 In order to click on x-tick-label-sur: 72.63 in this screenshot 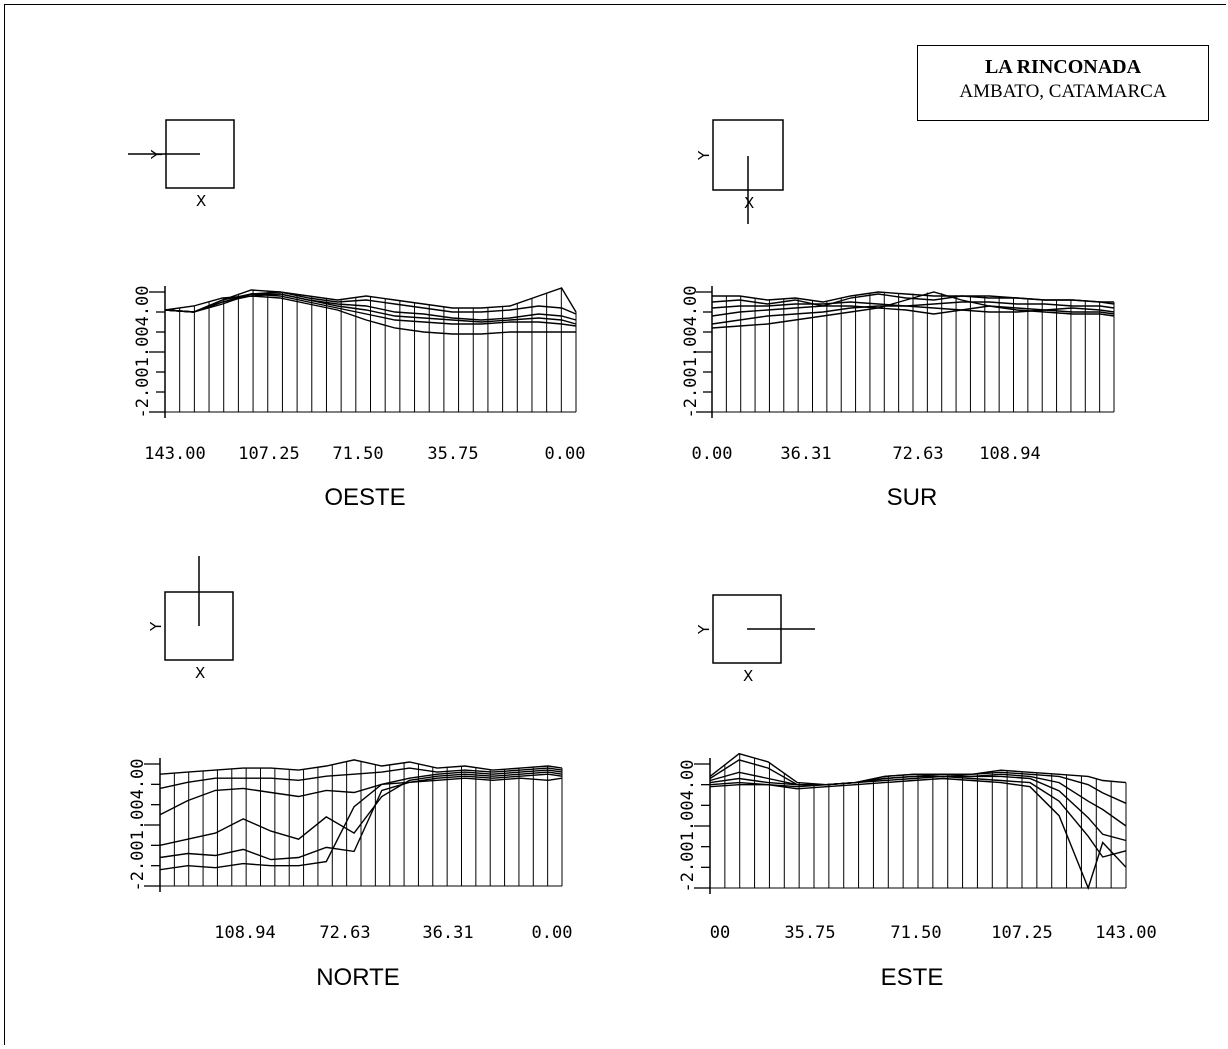, I will do `click(917, 454)`.